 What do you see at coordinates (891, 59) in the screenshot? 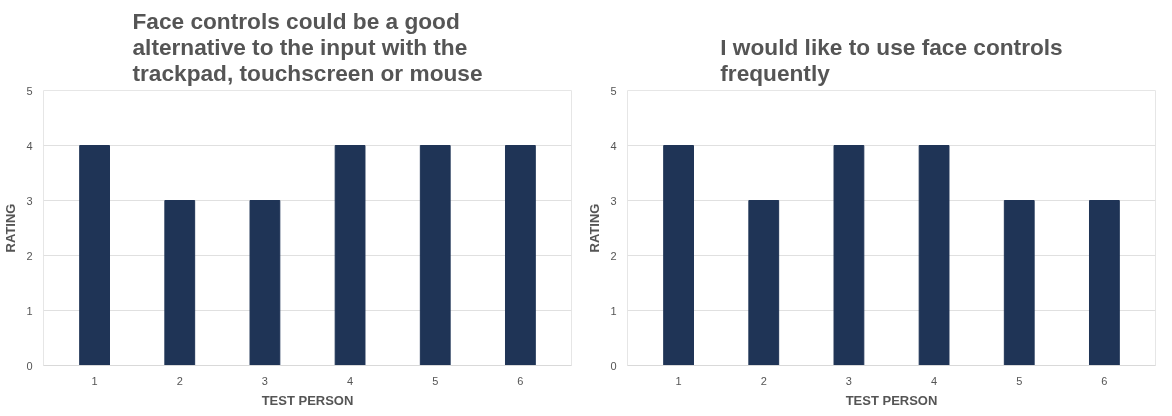
I see `chart-title: I would like to use face controls frequently` at bounding box center [891, 59].